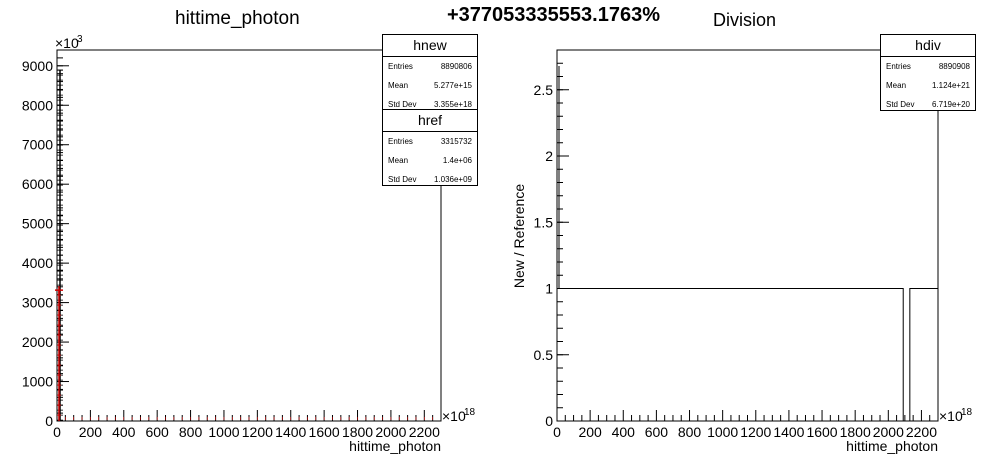 The width and height of the screenshot is (996, 472). I want to click on y-axis-label: New / Reference, so click(519, 236).